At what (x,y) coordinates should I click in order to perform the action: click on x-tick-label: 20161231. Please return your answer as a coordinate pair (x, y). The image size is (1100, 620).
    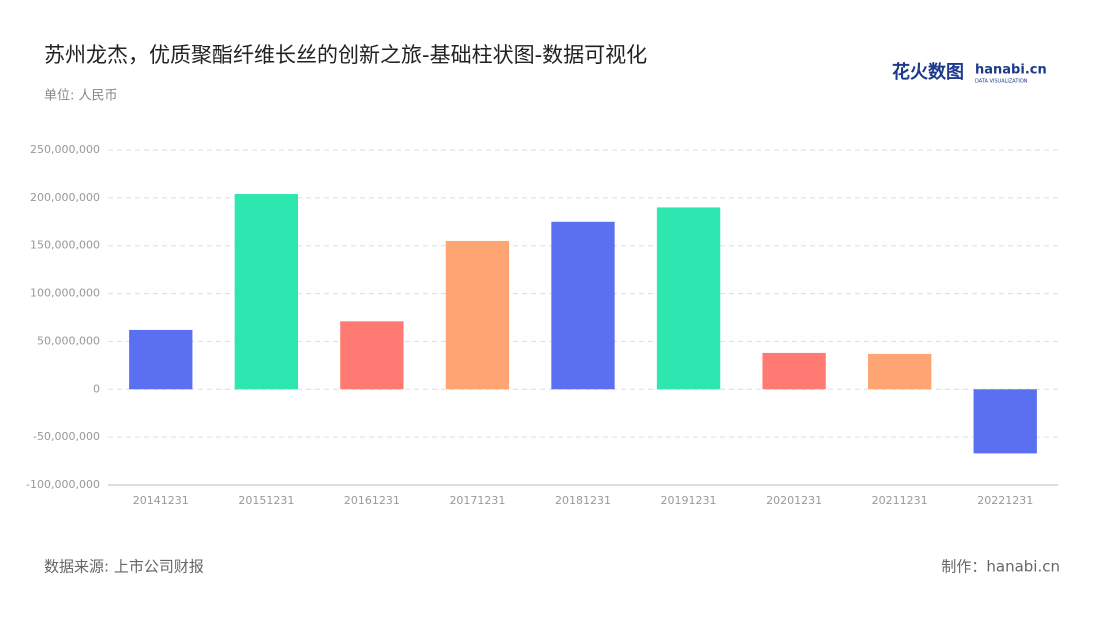
    Looking at the image, I should click on (372, 500).